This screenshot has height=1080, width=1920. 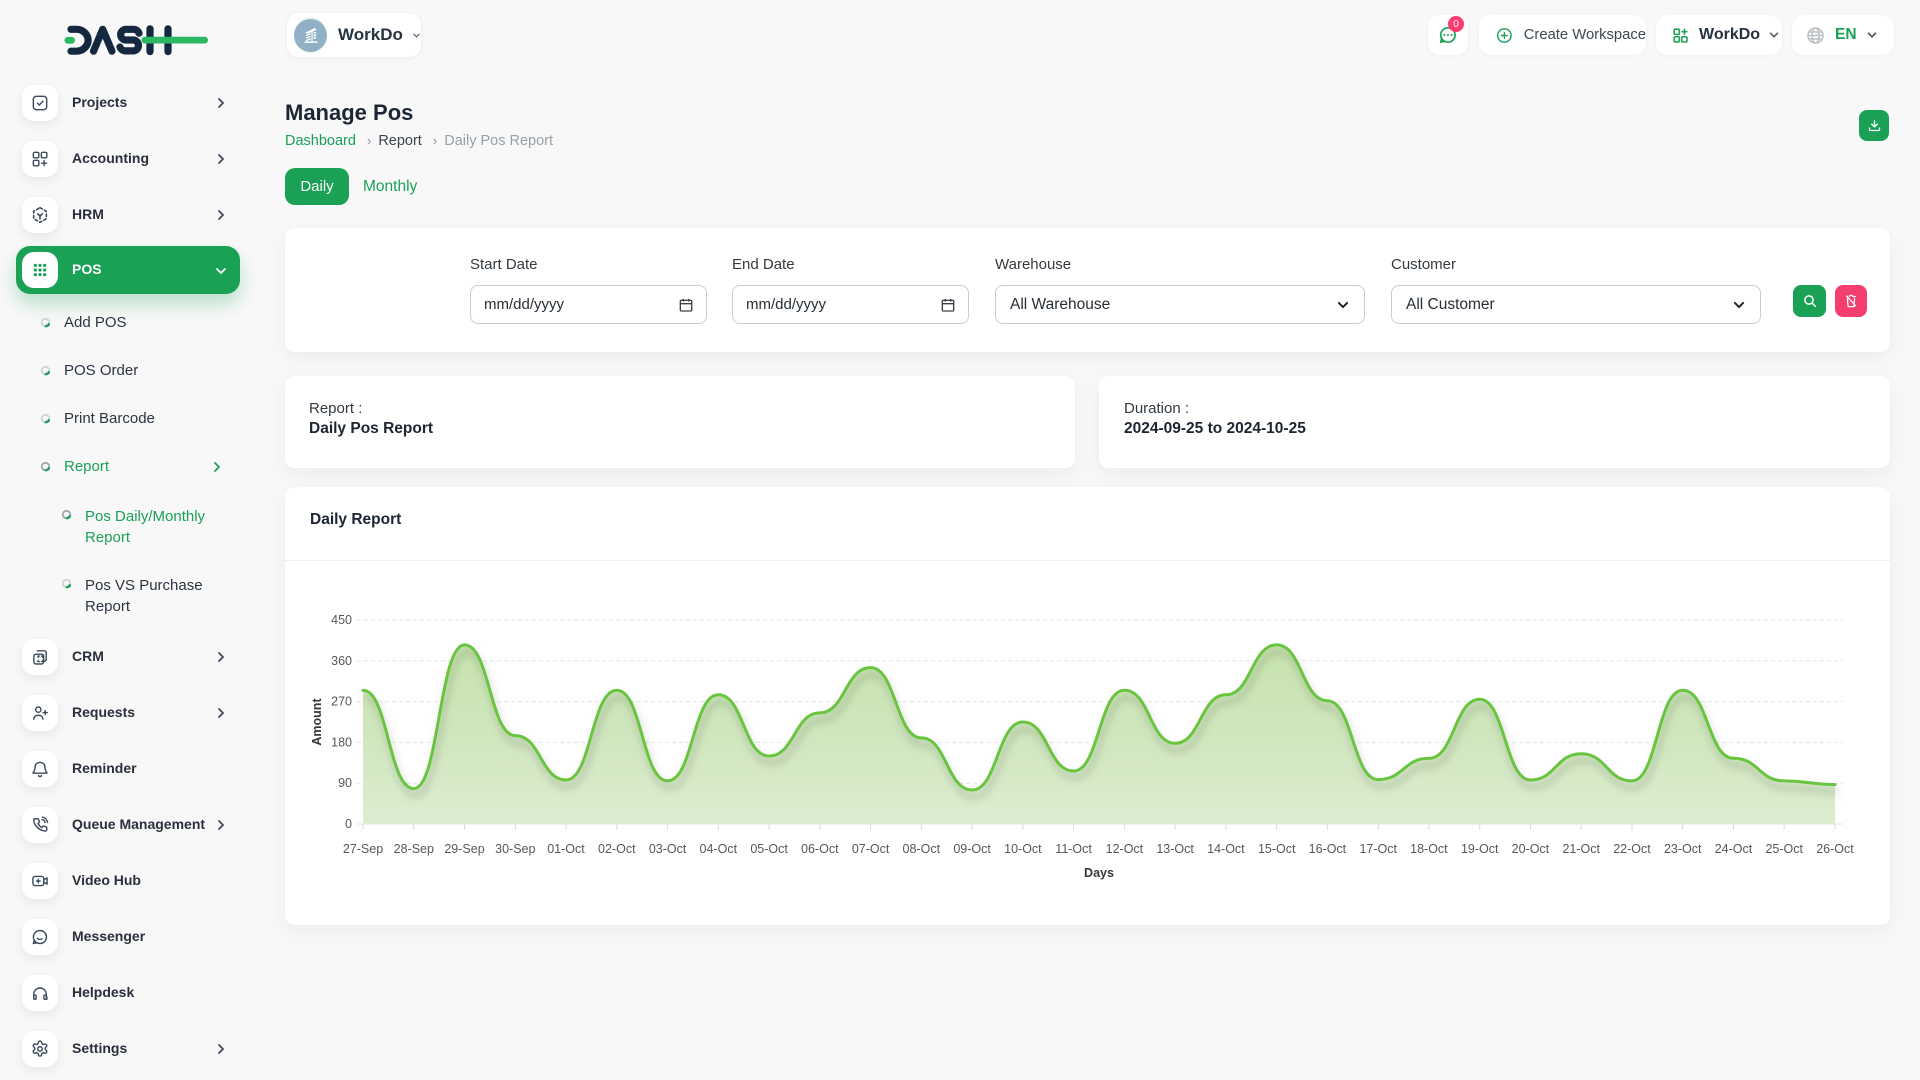 I want to click on svg-text: 04-Oct, so click(x=719, y=849).